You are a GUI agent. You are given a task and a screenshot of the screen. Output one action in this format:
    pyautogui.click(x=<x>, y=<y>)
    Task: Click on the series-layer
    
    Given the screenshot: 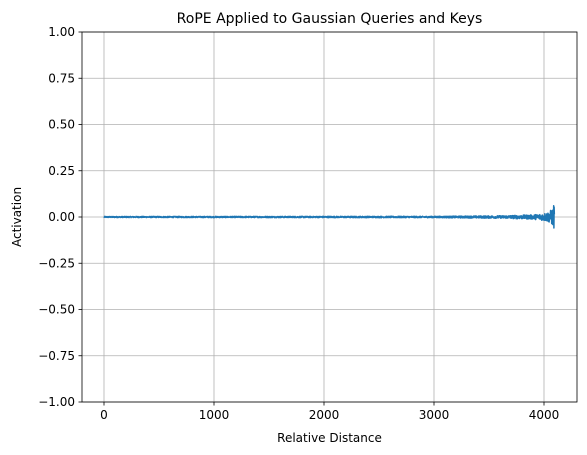 What is the action you would take?
    pyautogui.click(x=329, y=217)
    